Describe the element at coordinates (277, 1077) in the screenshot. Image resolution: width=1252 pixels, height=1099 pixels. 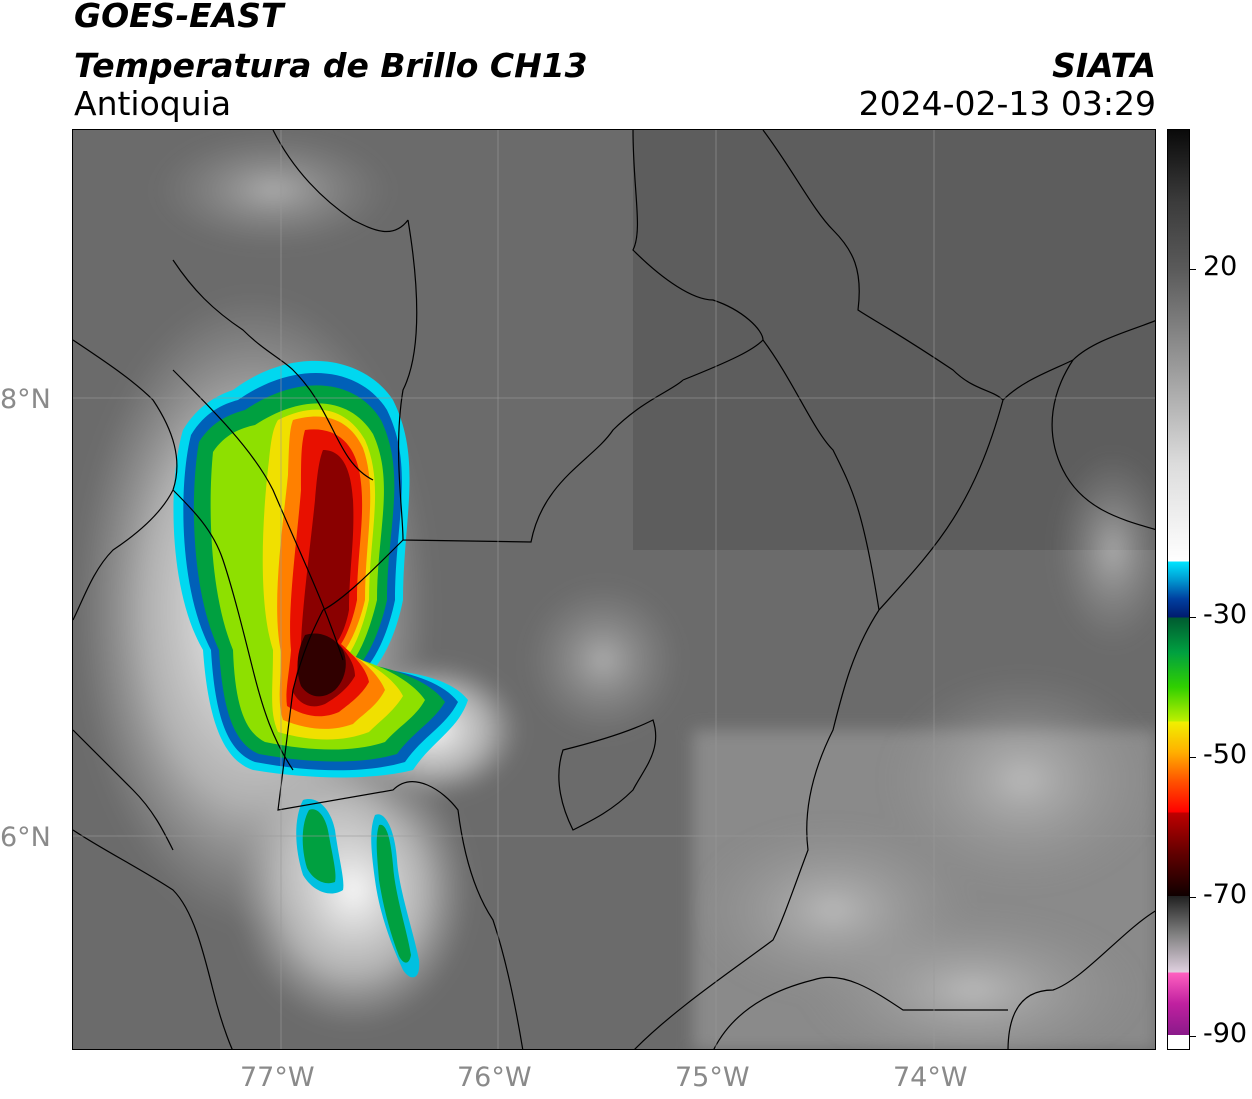
I see `lon-label-77w: 77°W` at that location.